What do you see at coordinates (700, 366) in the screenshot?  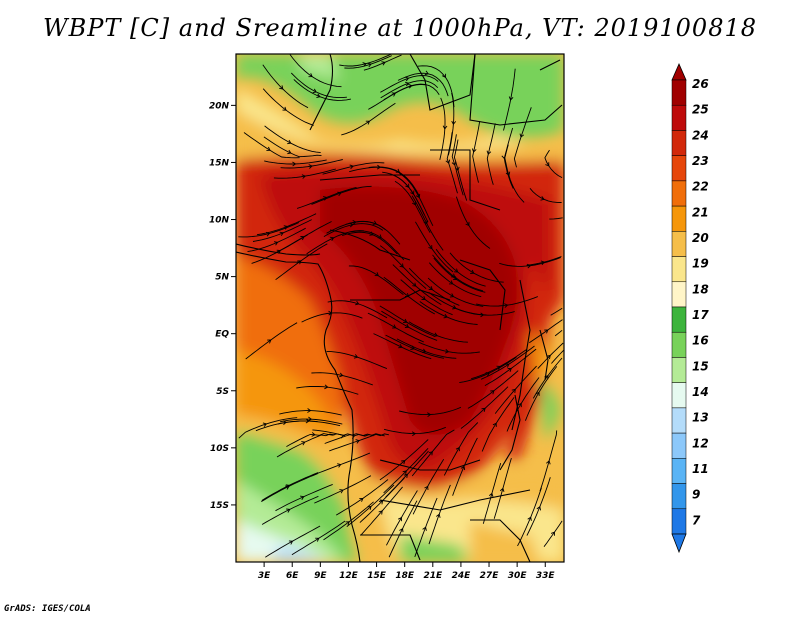 I see `colorbar-label: 15` at bounding box center [700, 366].